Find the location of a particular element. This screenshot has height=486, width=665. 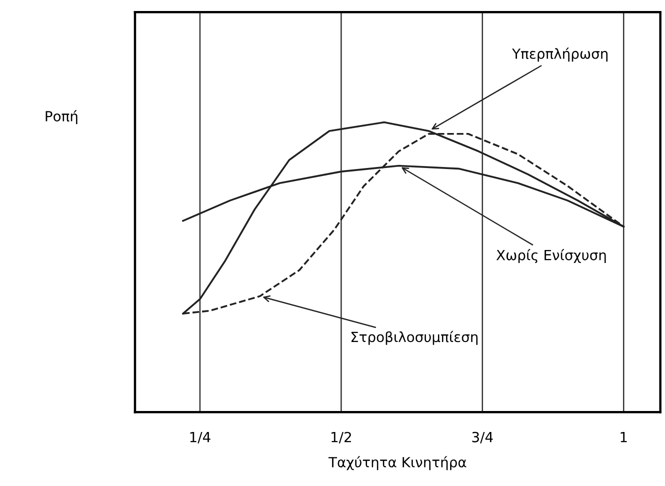

annotation: Υπερπλήρωση is located at coordinates (560, 55).